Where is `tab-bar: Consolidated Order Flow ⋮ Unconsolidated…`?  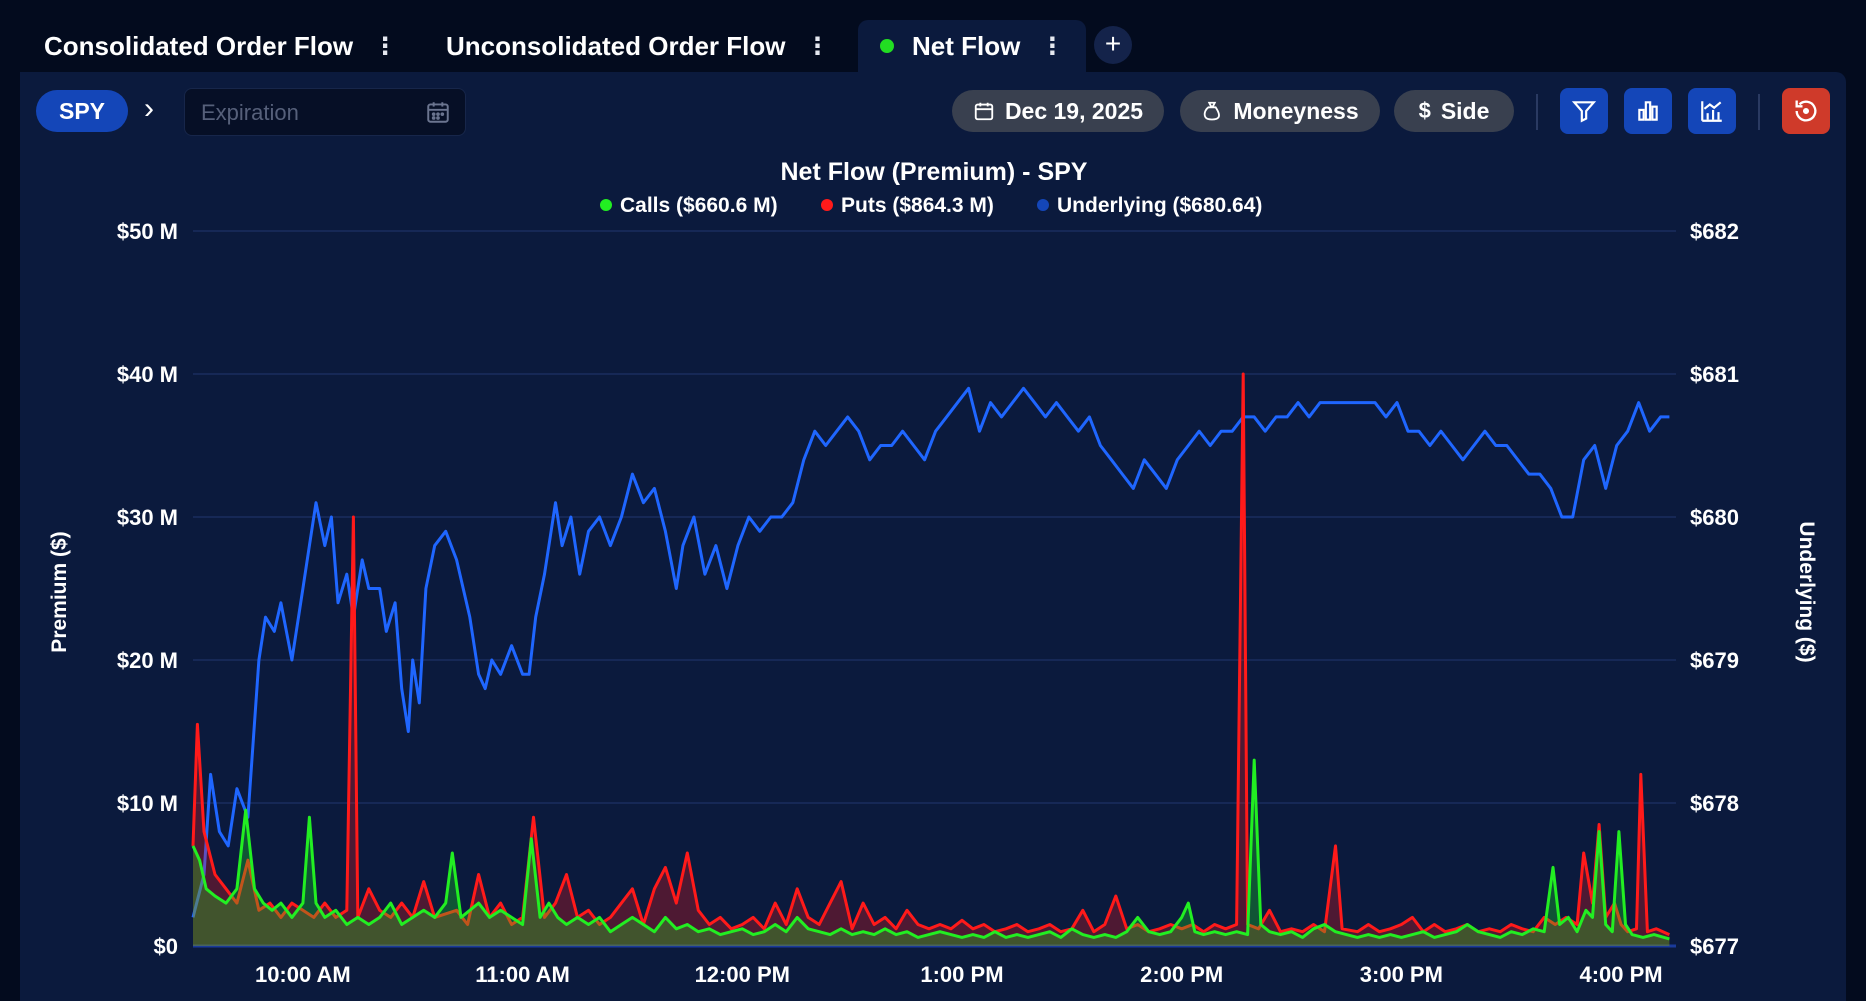
tab-bar: Consolidated Order Flow ⋮ Unconsolidated… is located at coordinates (933, 36).